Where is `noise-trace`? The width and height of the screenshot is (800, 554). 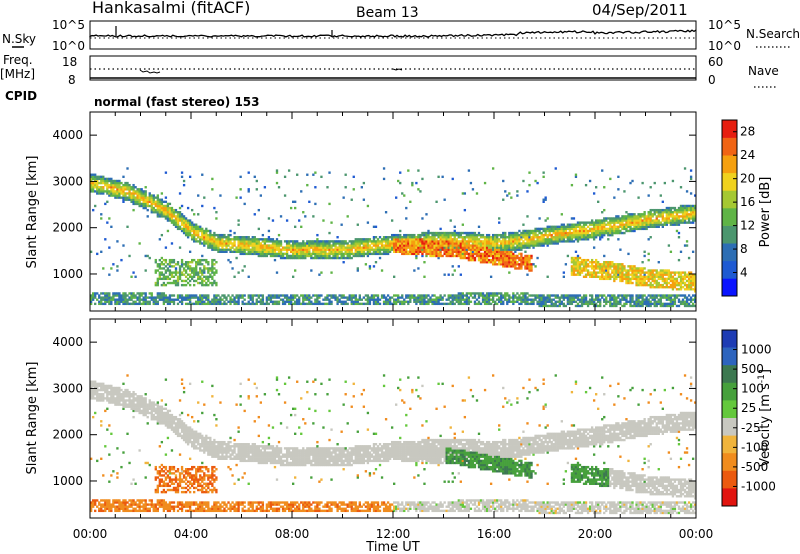 noise-trace is located at coordinates (393, 32).